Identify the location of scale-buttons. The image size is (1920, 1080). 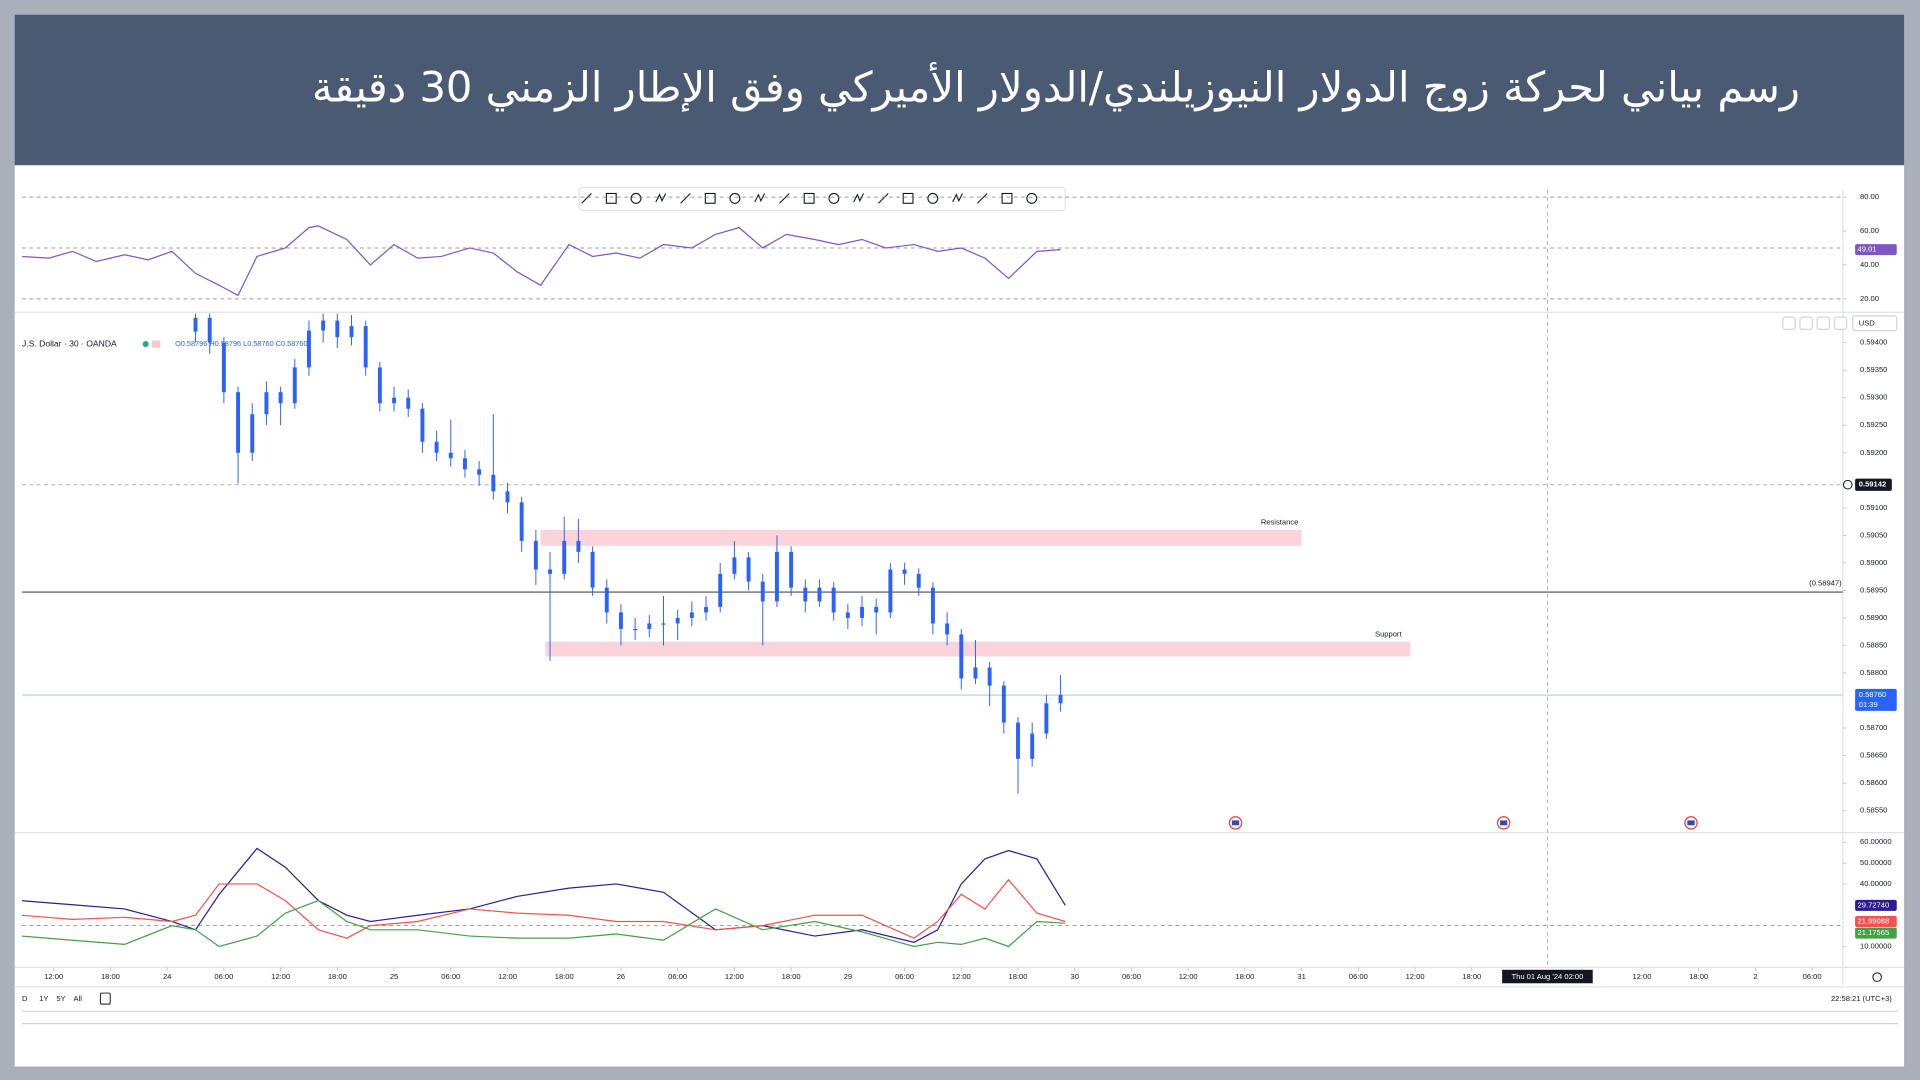
(1840, 323).